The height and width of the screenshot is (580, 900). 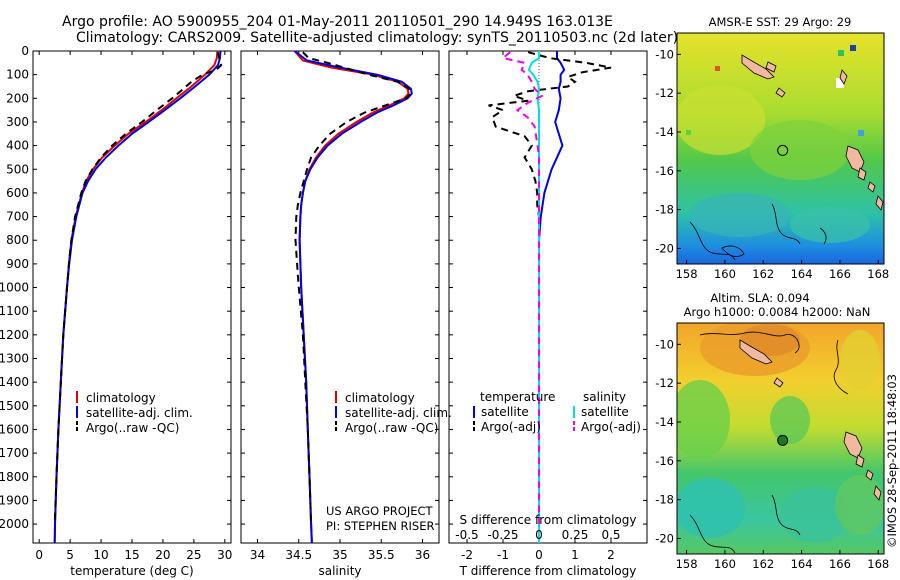 I want to click on secondary-tick-label: 0, so click(x=539, y=535).